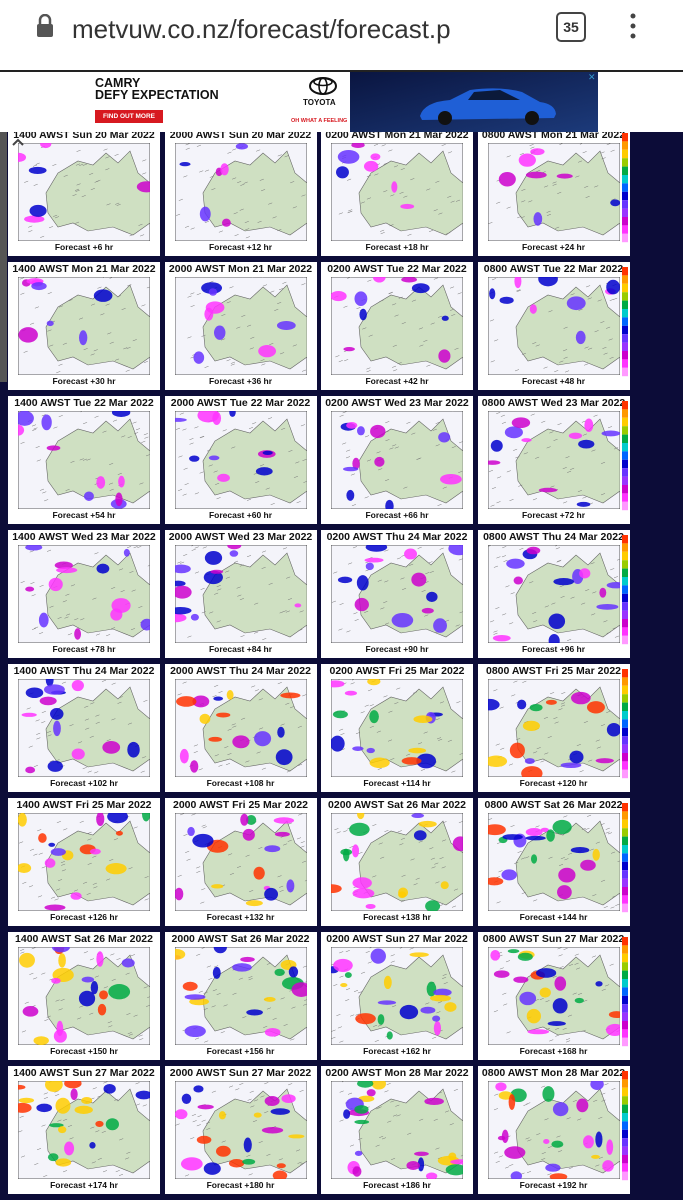 Image resolution: width=683 pixels, height=1200 pixels. I want to click on forecast-title: 2000 AWST Wed 23 Mar 2022, so click(240, 537).